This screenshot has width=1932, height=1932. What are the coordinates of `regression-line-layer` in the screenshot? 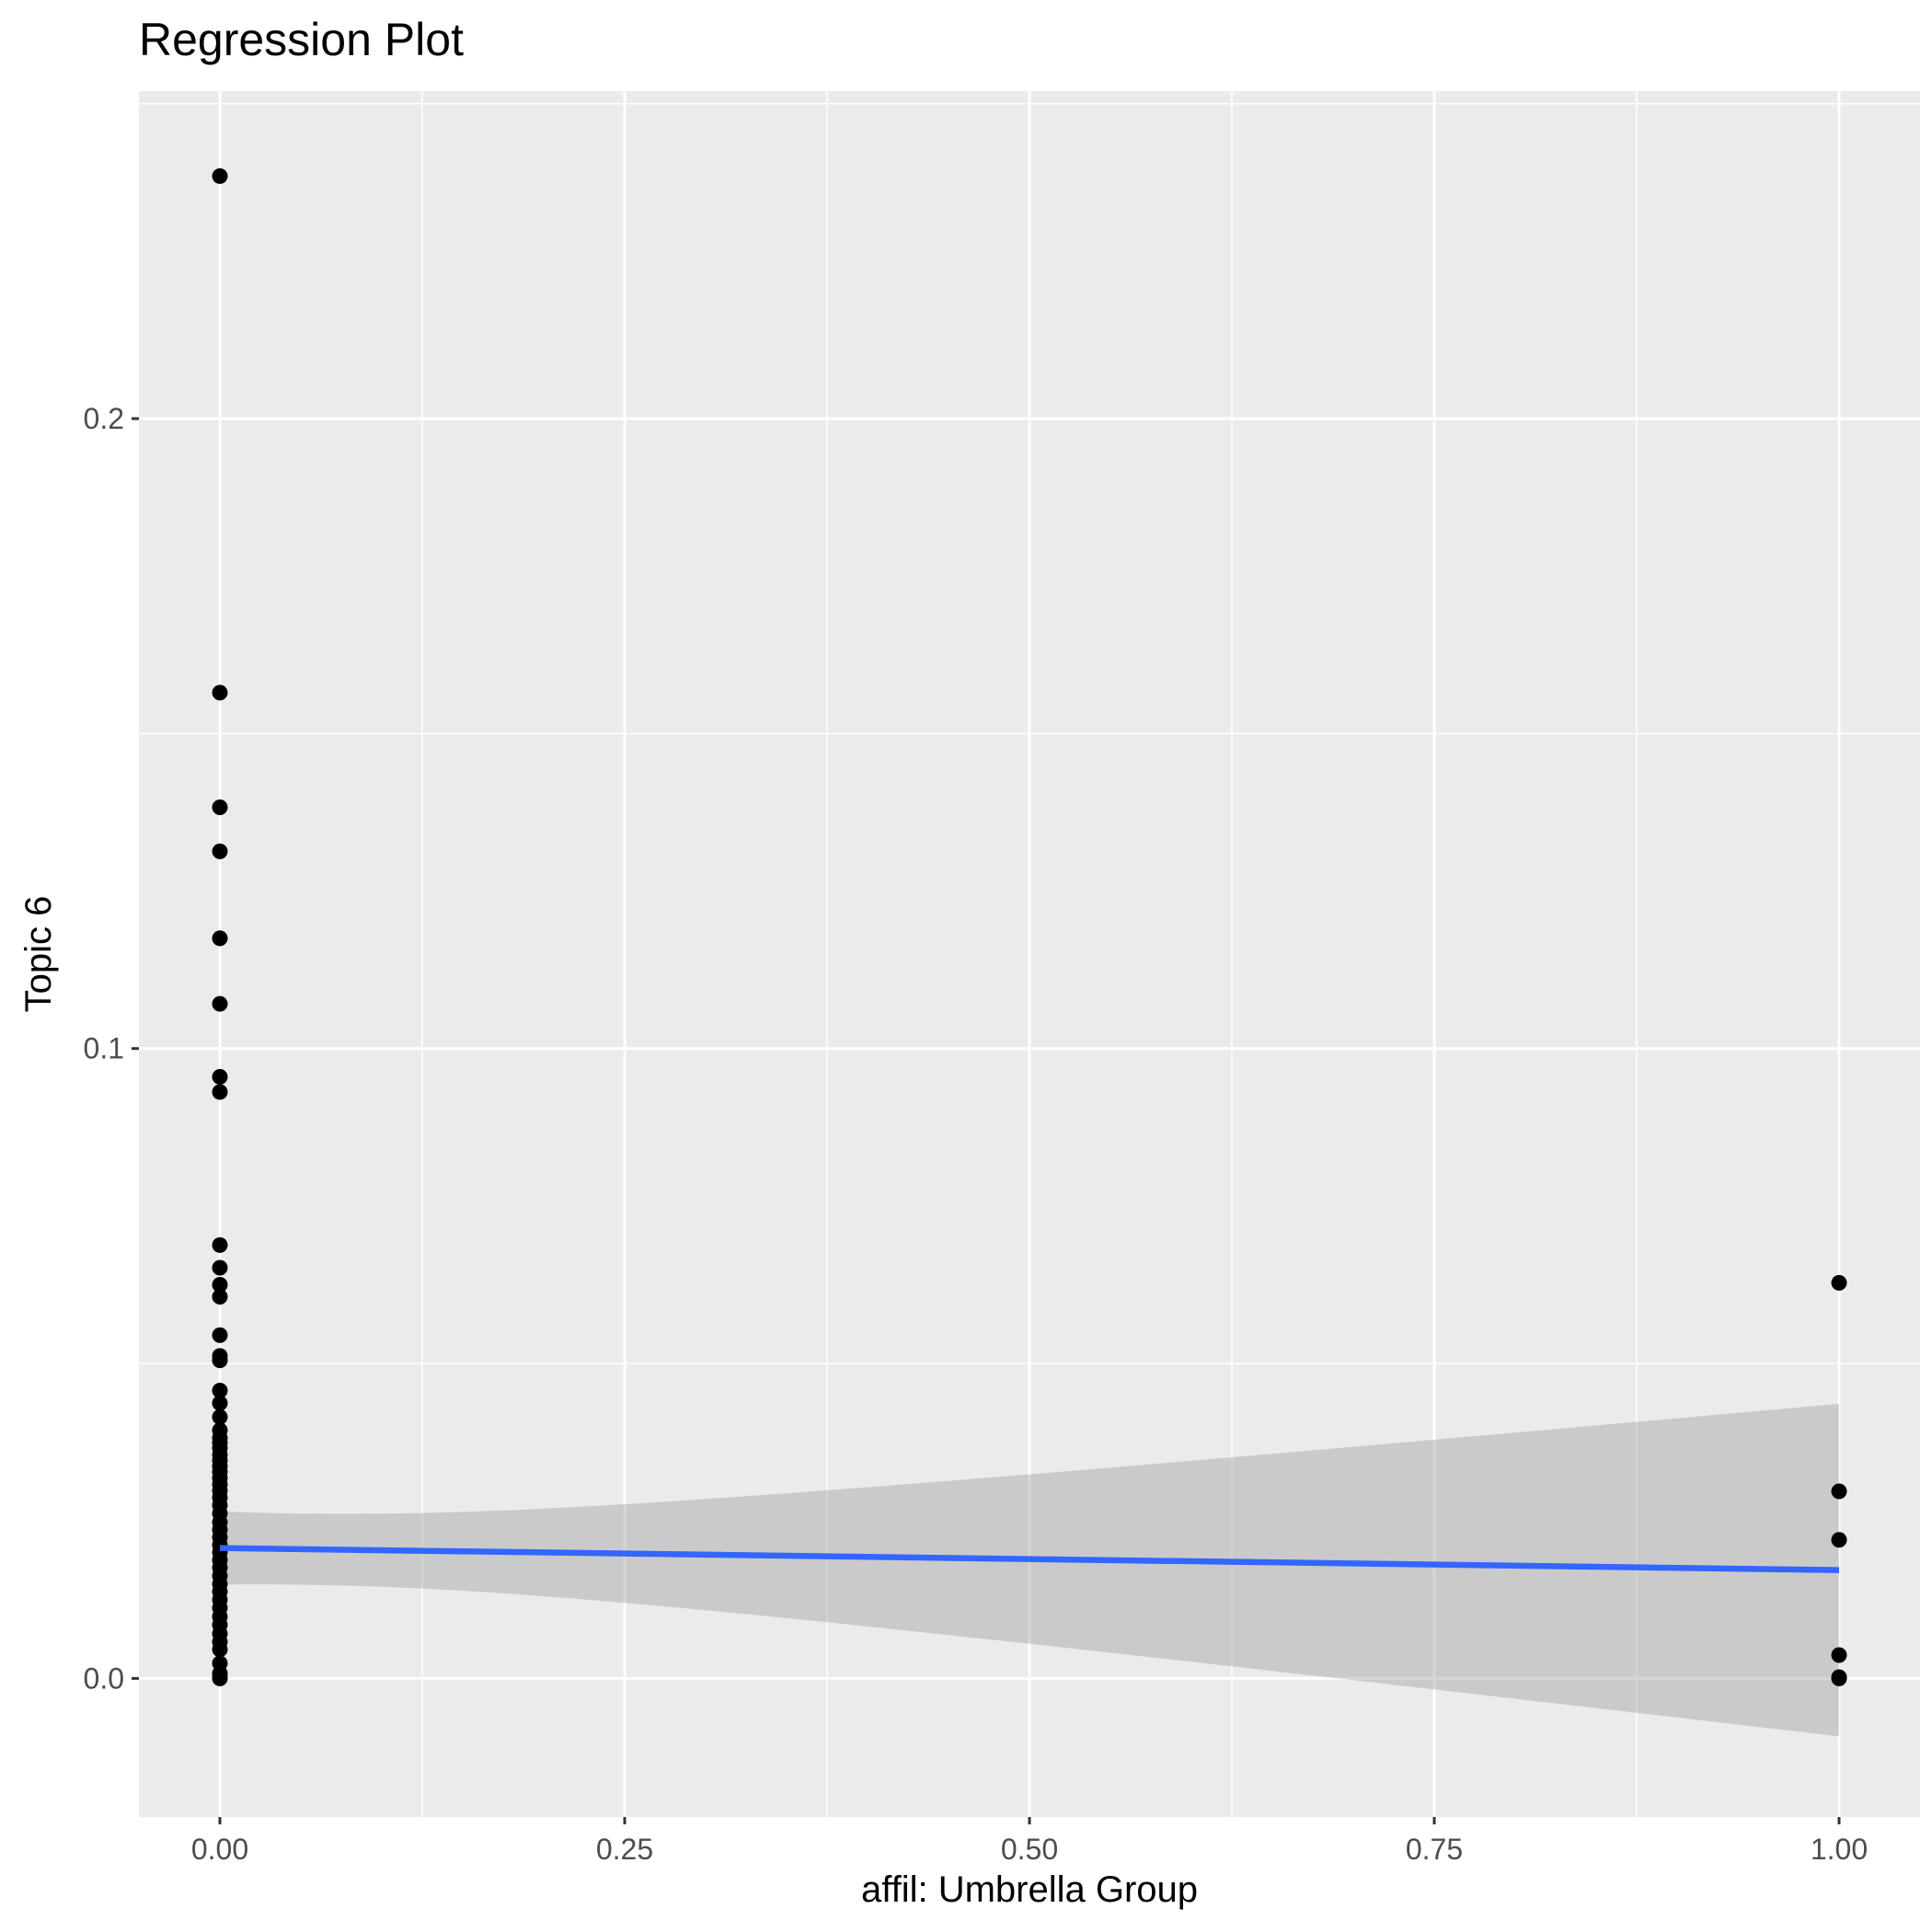 It's located at (1029, 1559).